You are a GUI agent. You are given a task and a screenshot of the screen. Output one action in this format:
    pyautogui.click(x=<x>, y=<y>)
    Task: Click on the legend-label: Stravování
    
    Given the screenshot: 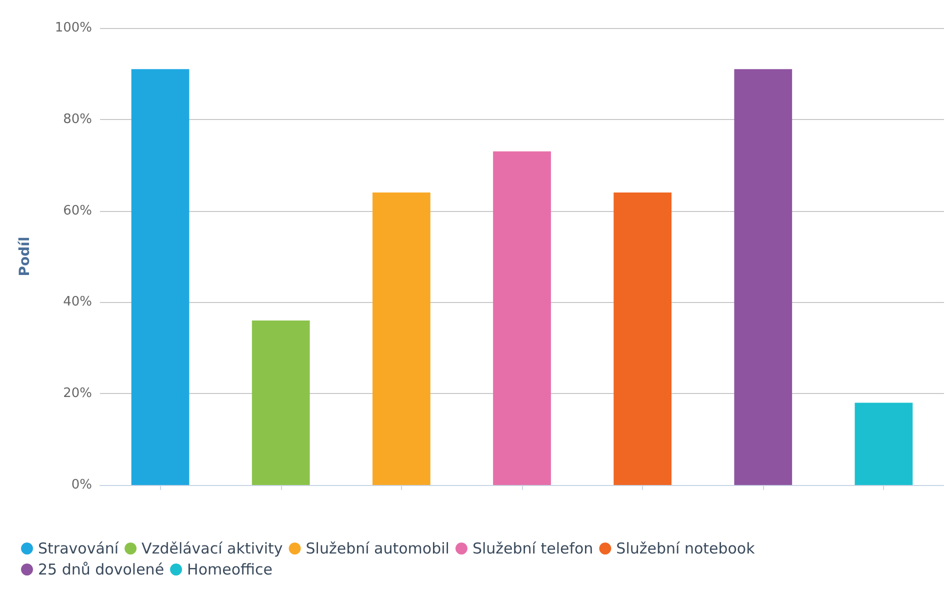 What is the action you would take?
    pyautogui.click(x=79, y=549)
    